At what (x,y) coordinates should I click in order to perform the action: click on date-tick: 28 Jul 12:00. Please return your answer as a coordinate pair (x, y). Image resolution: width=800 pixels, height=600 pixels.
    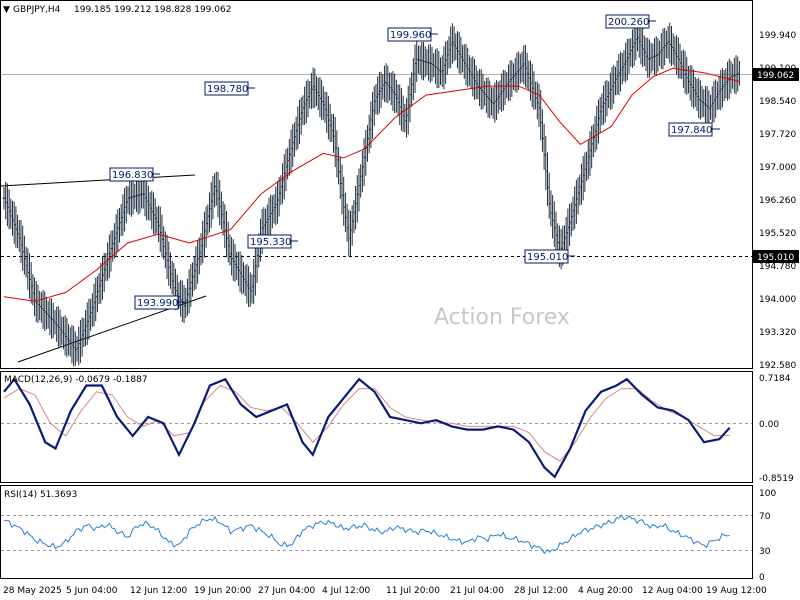
    Looking at the image, I should click on (541, 591).